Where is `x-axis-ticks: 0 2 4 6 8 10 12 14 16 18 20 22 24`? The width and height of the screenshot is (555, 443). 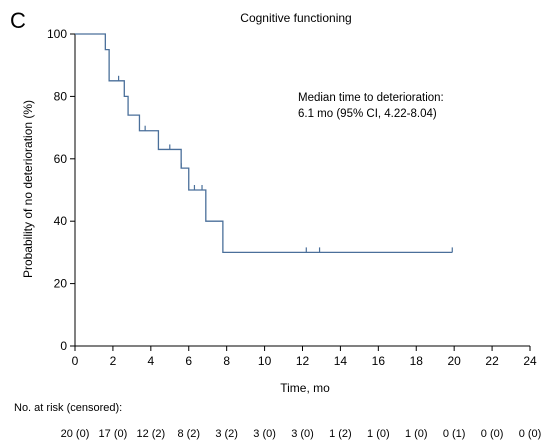 x-axis-ticks: 0 2 4 6 8 10 12 14 16 18 20 22 24 is located at coordinates (304, 357).